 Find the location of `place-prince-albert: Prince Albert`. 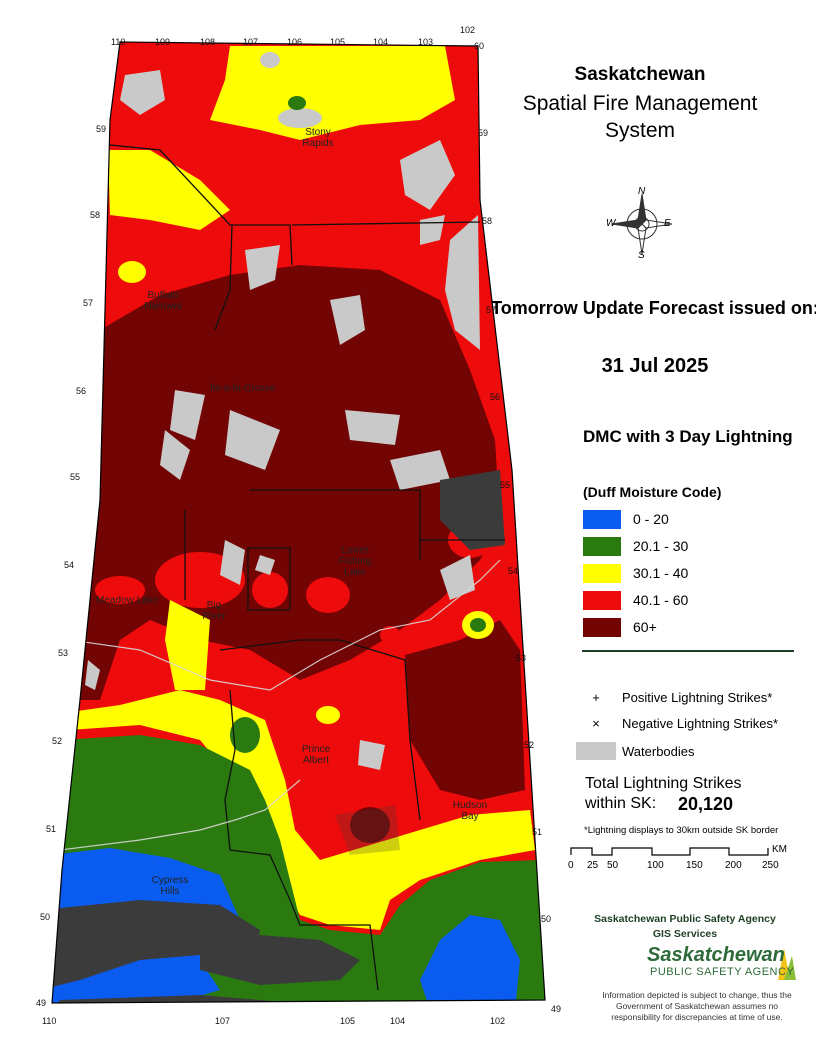

place-prince-albert: Prince Albert is located at coordinates (316, 755).